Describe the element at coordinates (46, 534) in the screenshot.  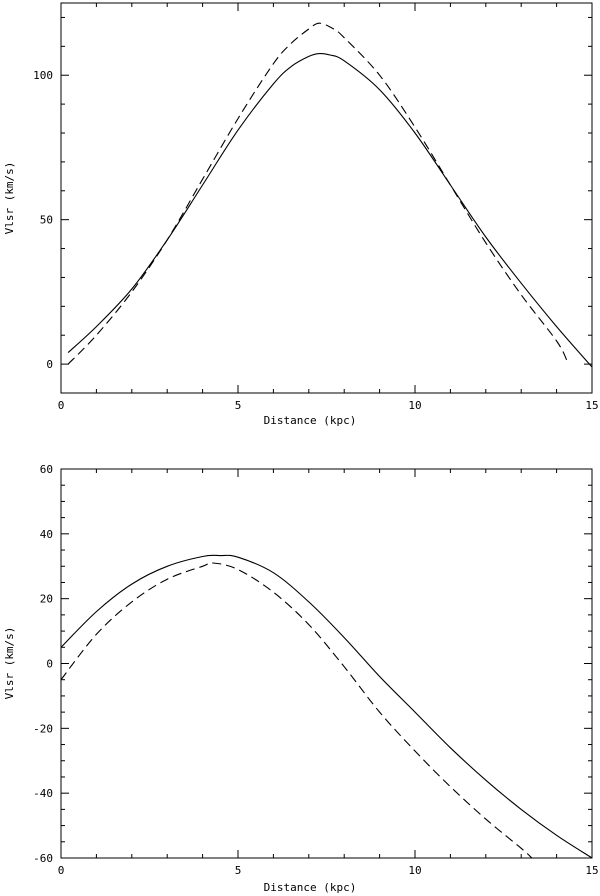
I see `y-tick-label: 40` at that location.